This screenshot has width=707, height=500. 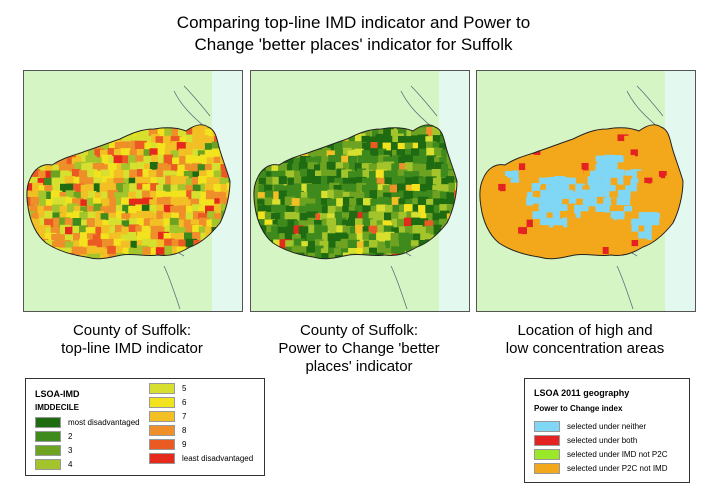 What do you see at coordinates (70, 464) in the screenshot?
I see `legend-label: 4` at bounding box center [70, 464].